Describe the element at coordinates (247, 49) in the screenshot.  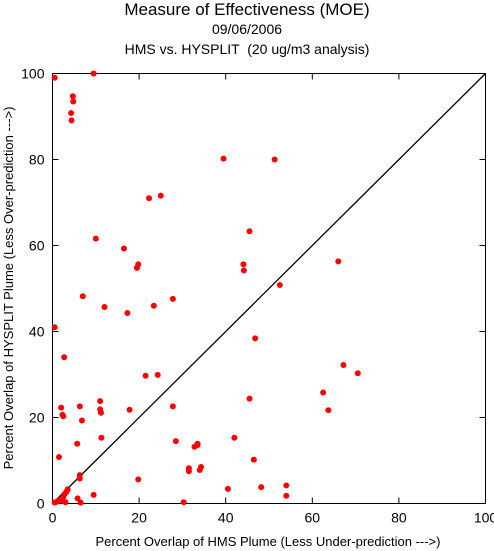
I see `chart-comparison-subtitle: HMS vs. HYSPLIT (20 ug/m3 analysis)` at that location.